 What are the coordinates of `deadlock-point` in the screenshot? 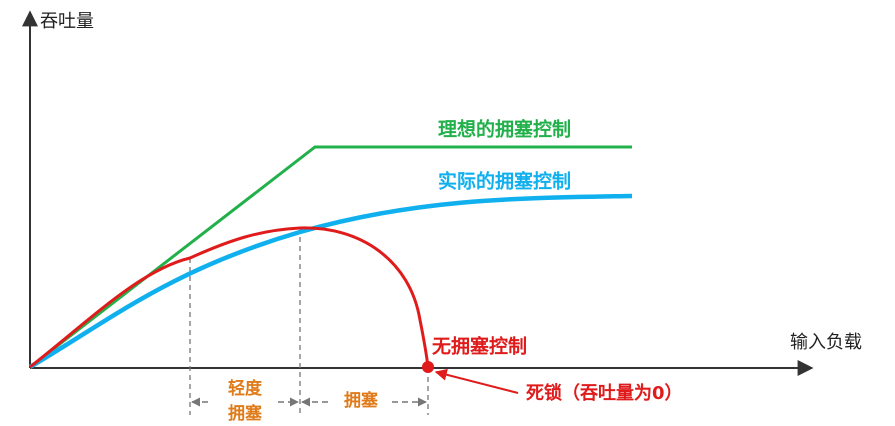 It's located at (428, 367).